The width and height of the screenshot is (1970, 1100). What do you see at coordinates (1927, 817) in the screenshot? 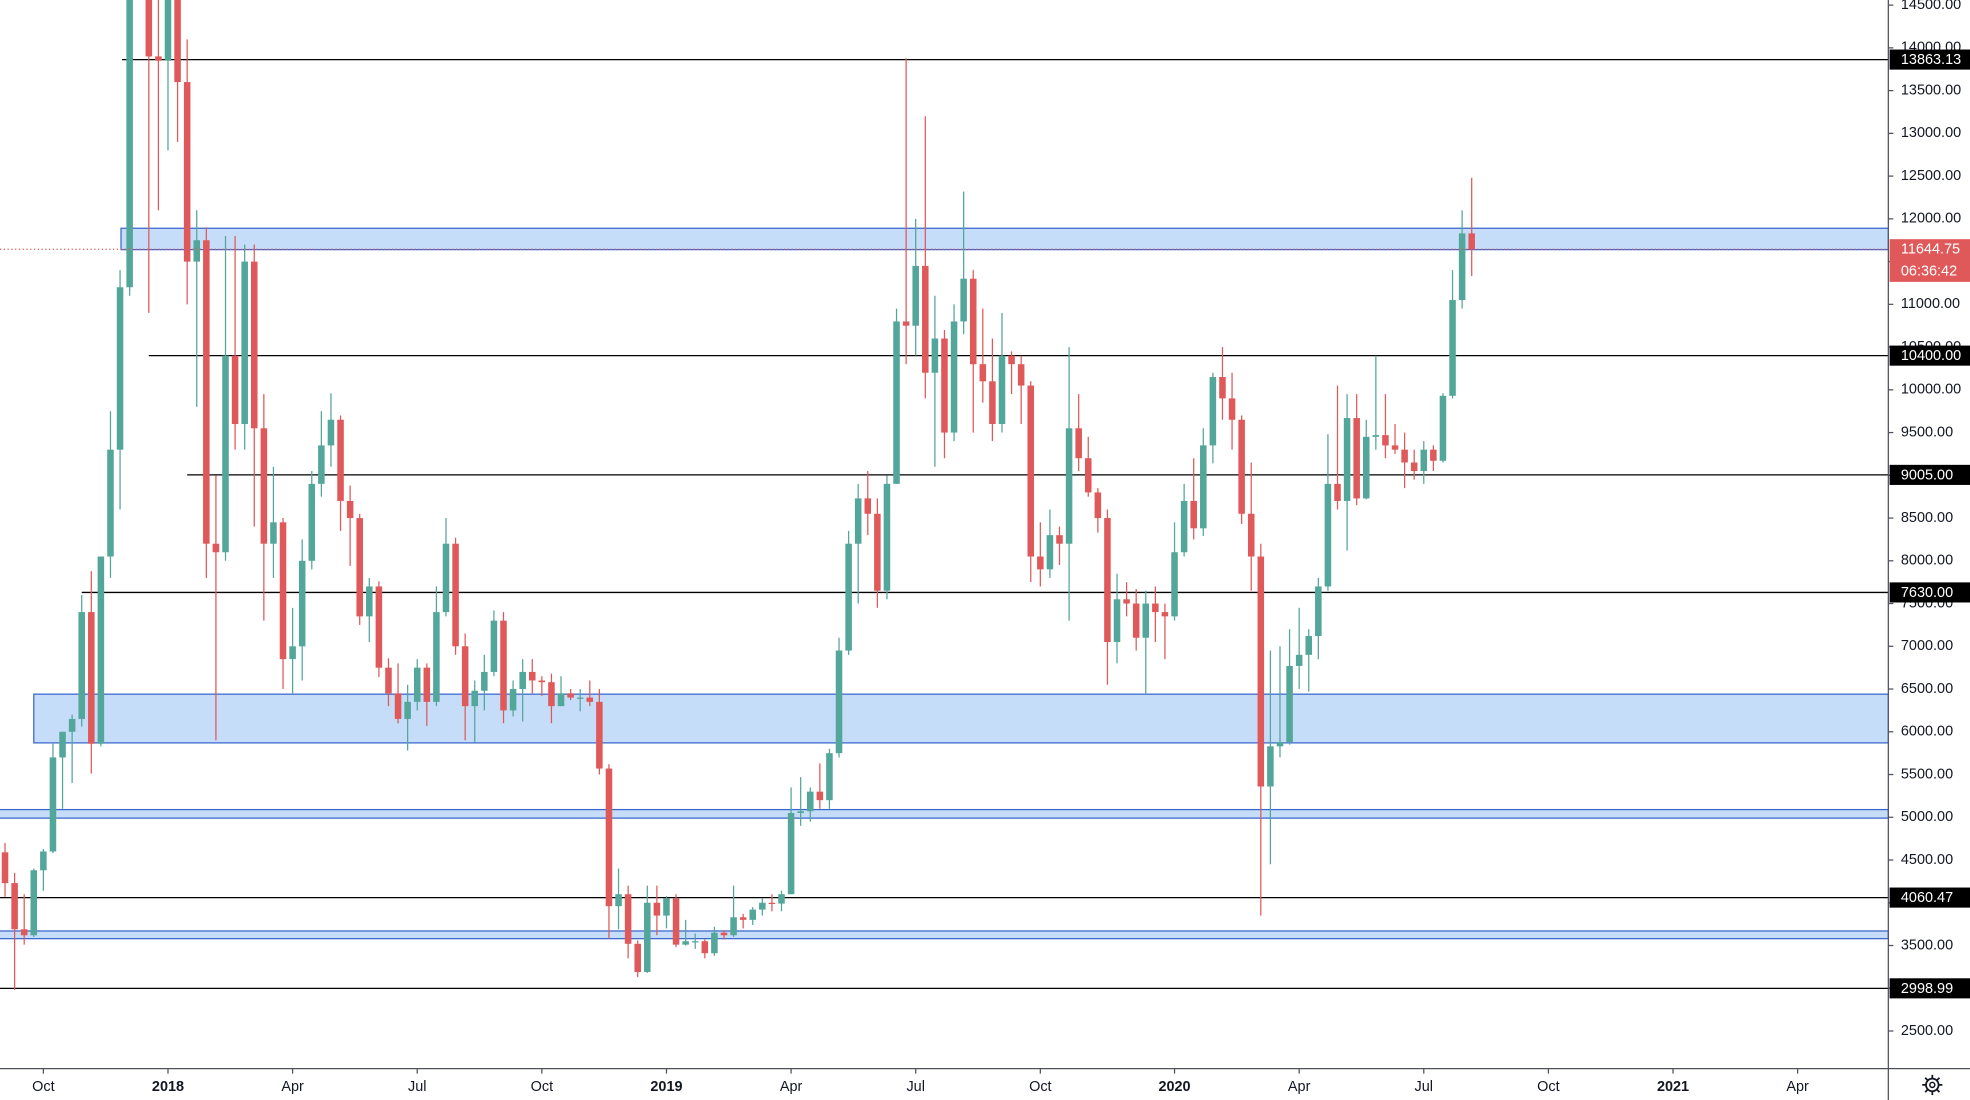
I see `y-tick-label: 5000.00` at bounding box center [1927, 817].